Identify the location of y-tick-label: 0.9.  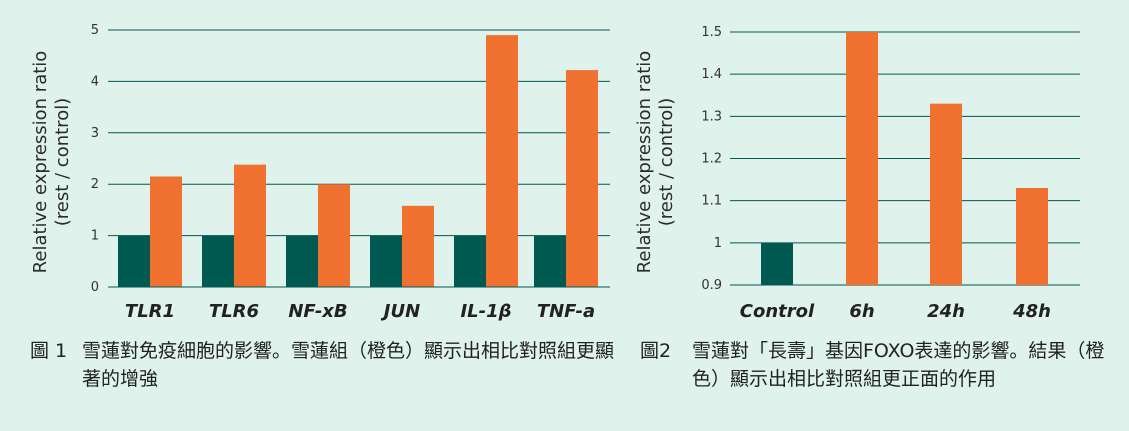
(711, 285).